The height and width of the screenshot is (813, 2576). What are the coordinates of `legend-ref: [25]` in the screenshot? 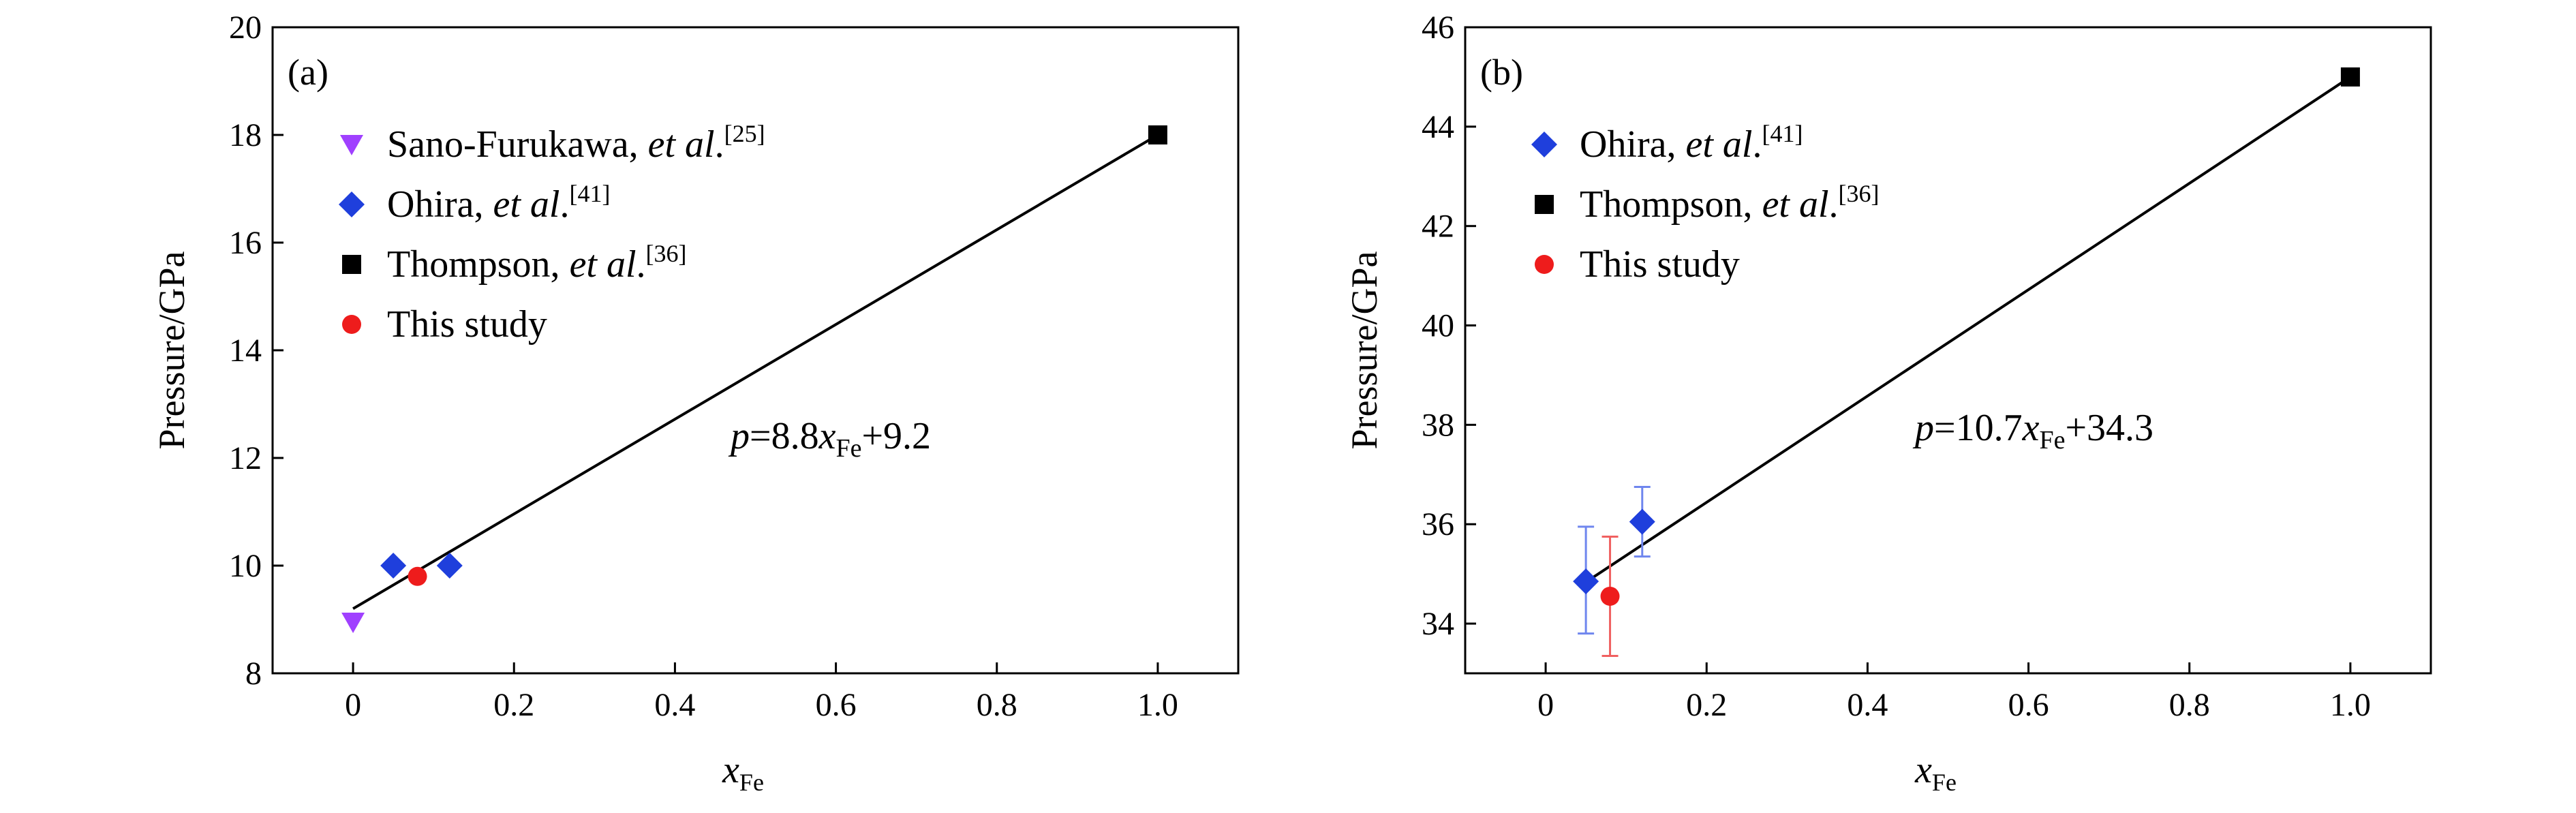 It's located at (744, 134).